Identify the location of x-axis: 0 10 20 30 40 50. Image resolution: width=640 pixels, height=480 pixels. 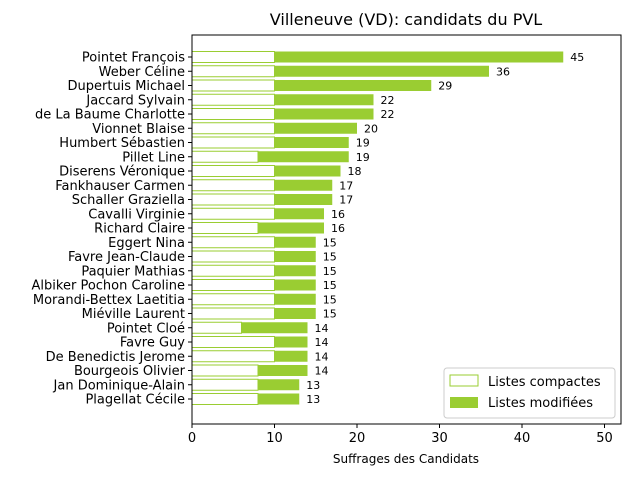
(400, 435).